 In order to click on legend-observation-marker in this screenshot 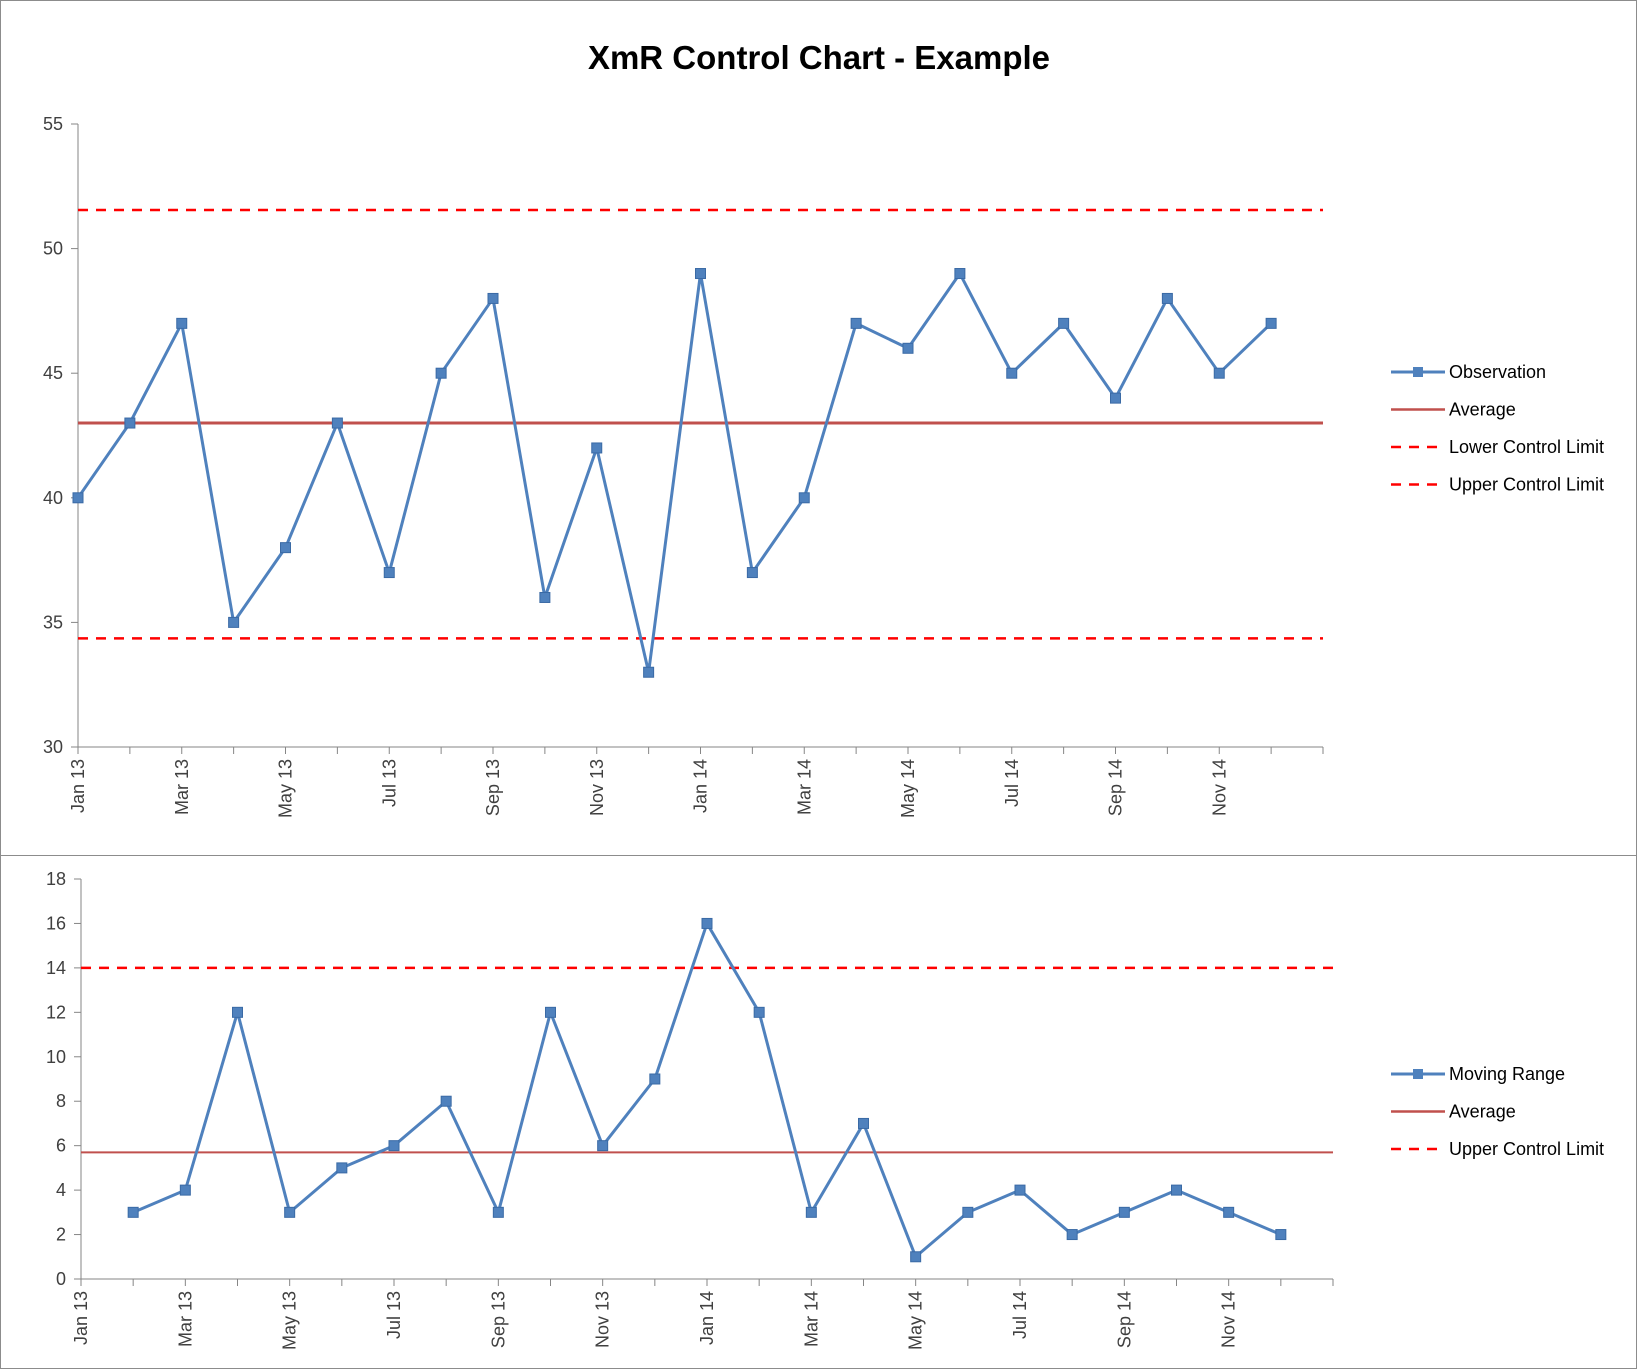, I will do `click(1418, 372)`.